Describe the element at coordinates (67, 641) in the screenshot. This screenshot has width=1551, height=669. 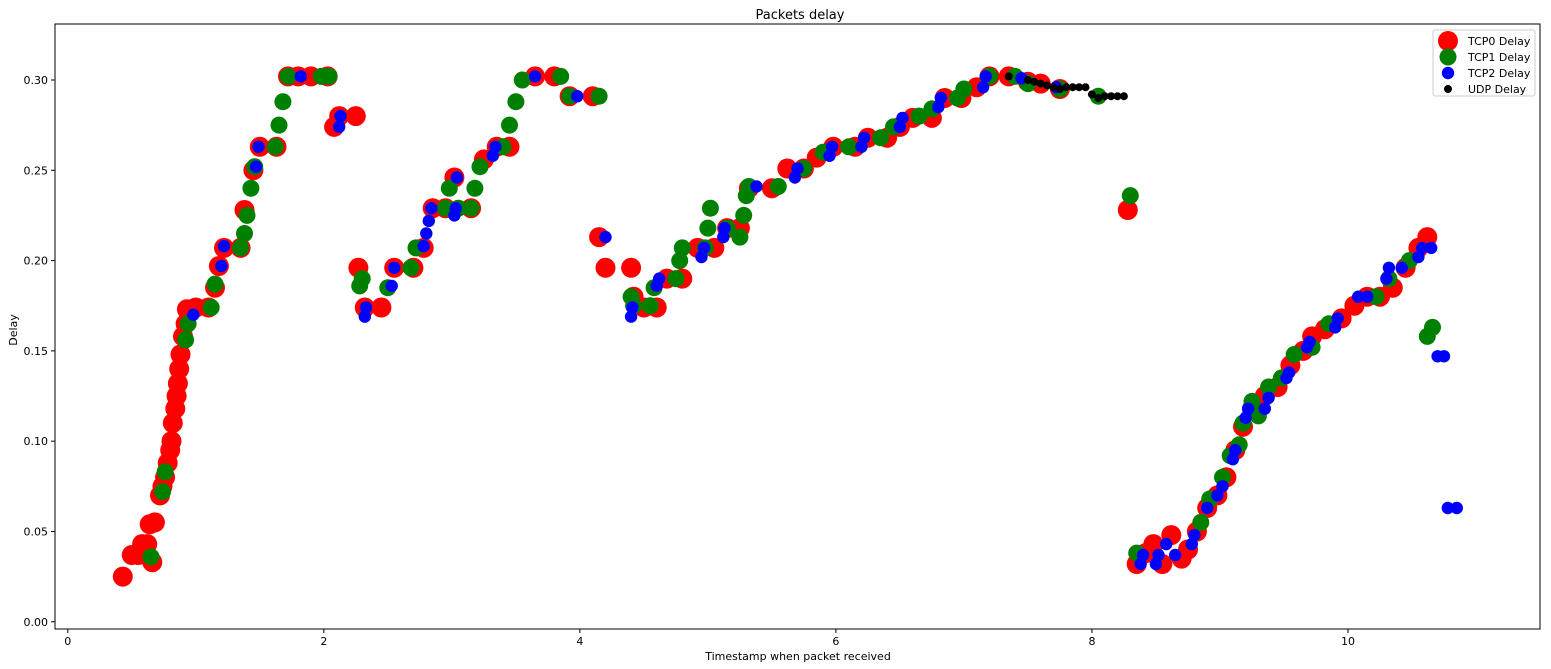
I see `x-tick-label: 0` at that location.